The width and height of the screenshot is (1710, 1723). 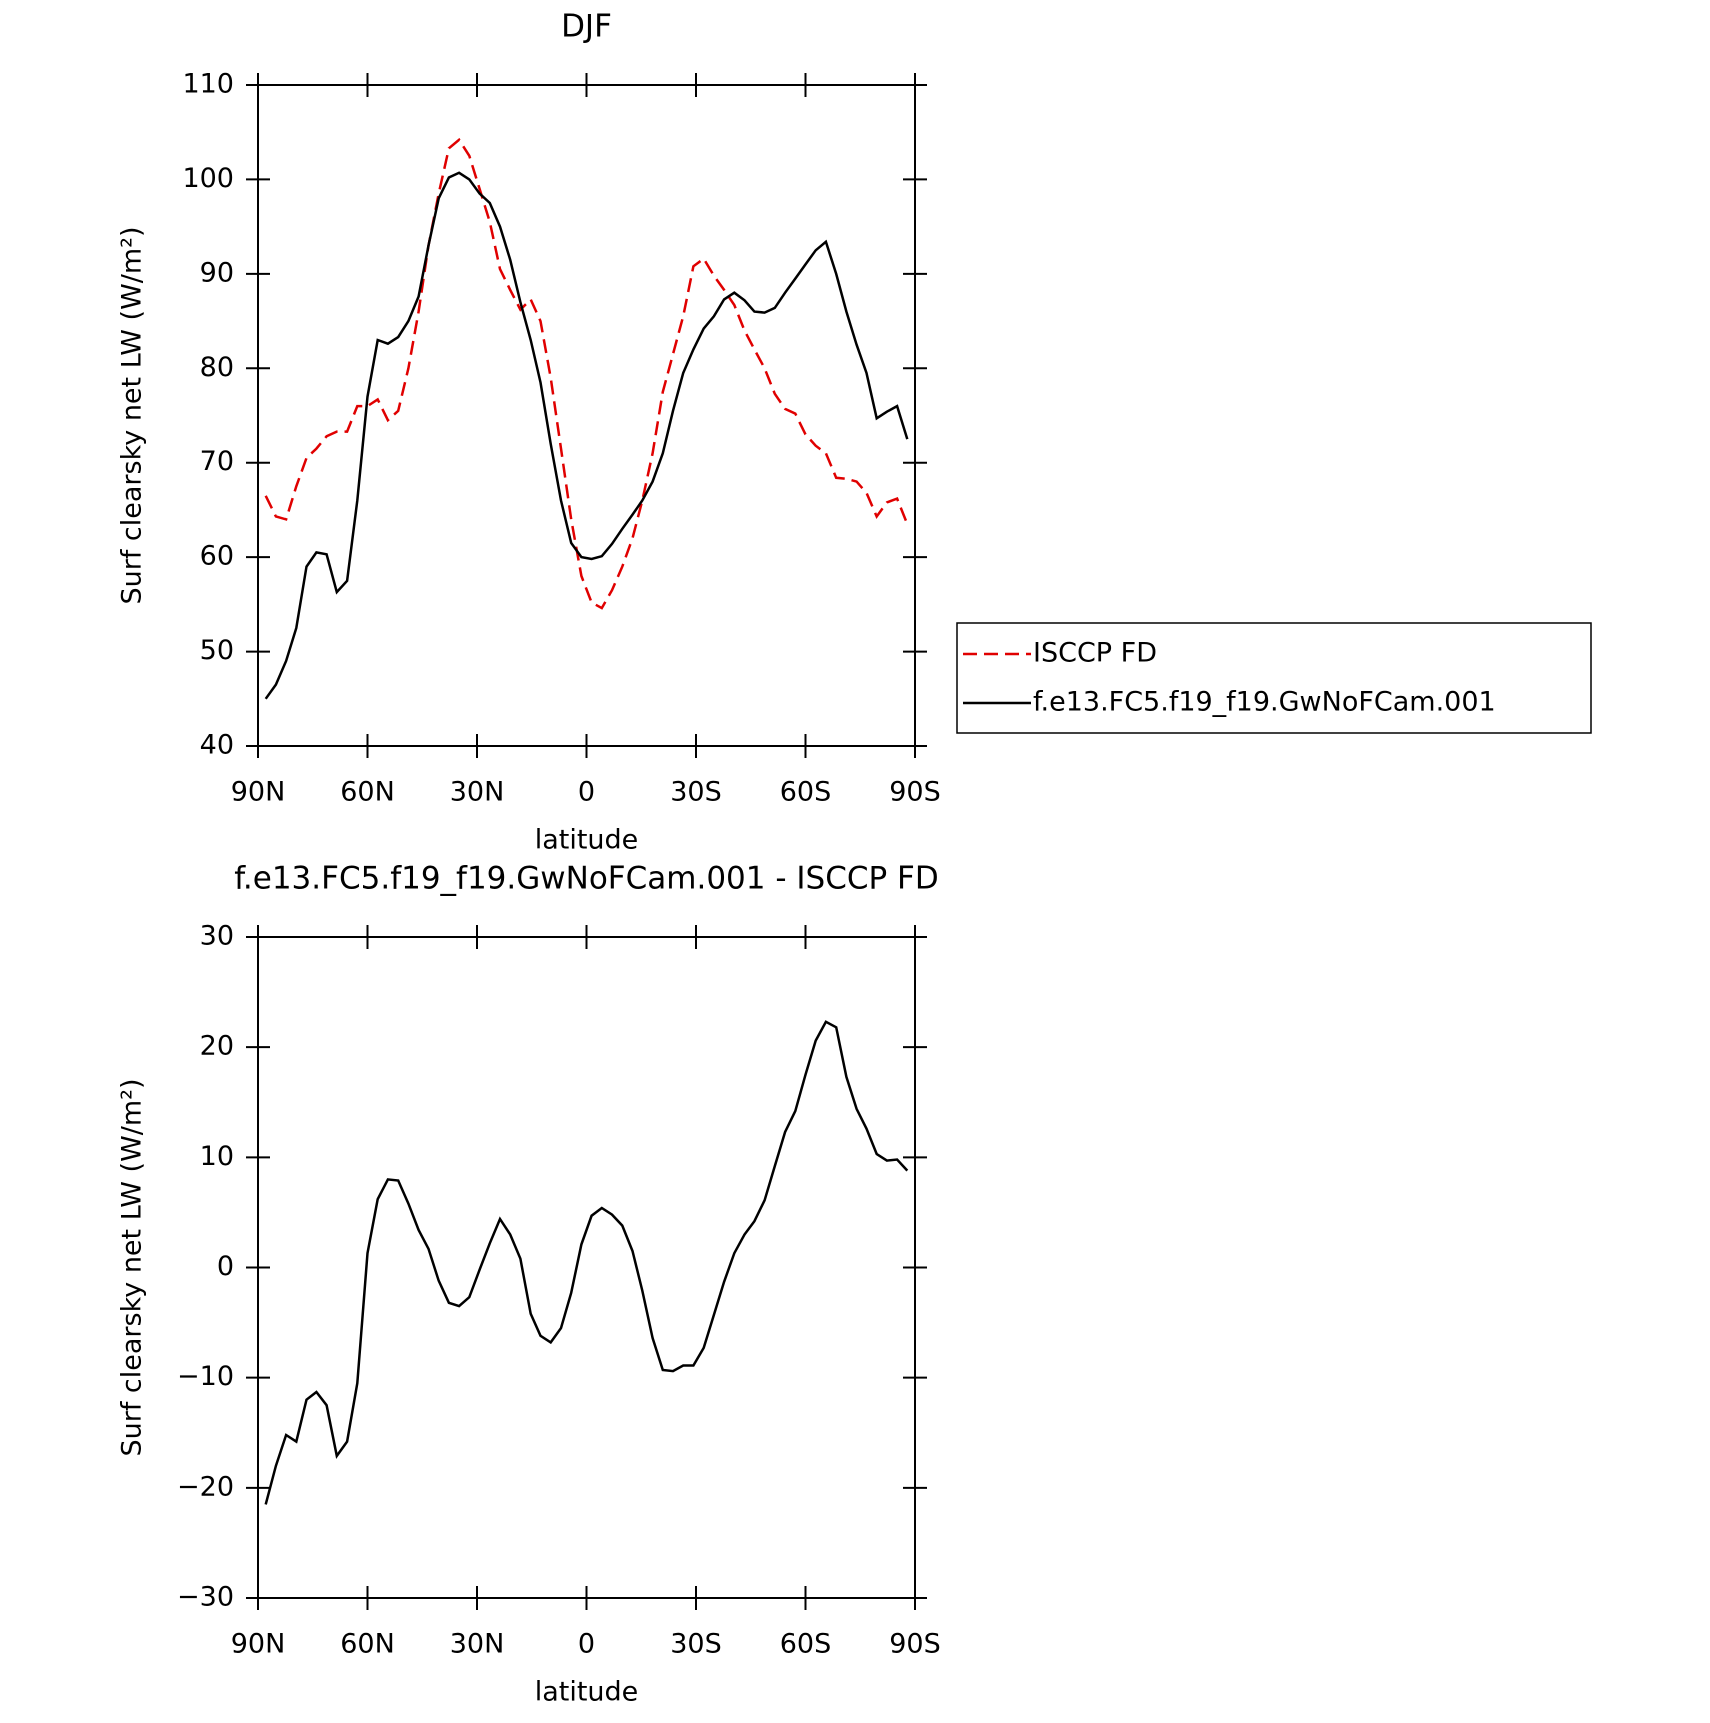 I want to click on y-tick-label: 0, so click(x=225, y=1266).